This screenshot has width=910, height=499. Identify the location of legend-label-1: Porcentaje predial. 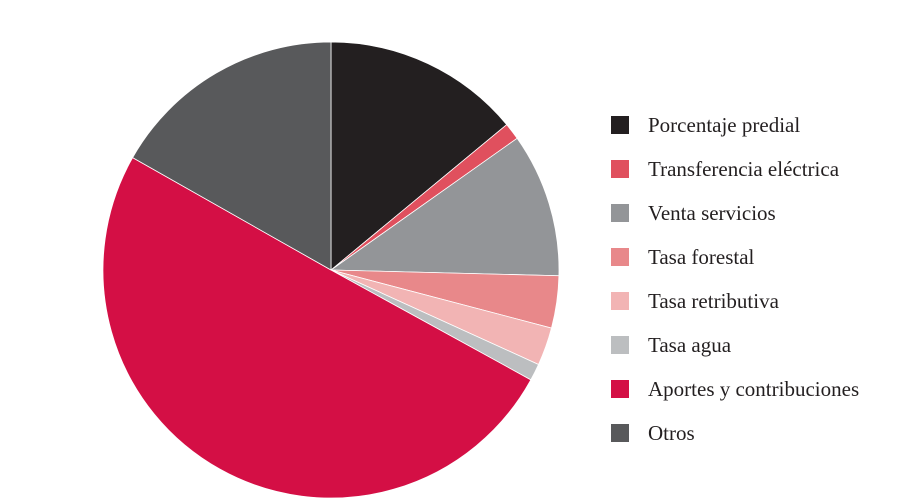
(724, 125).